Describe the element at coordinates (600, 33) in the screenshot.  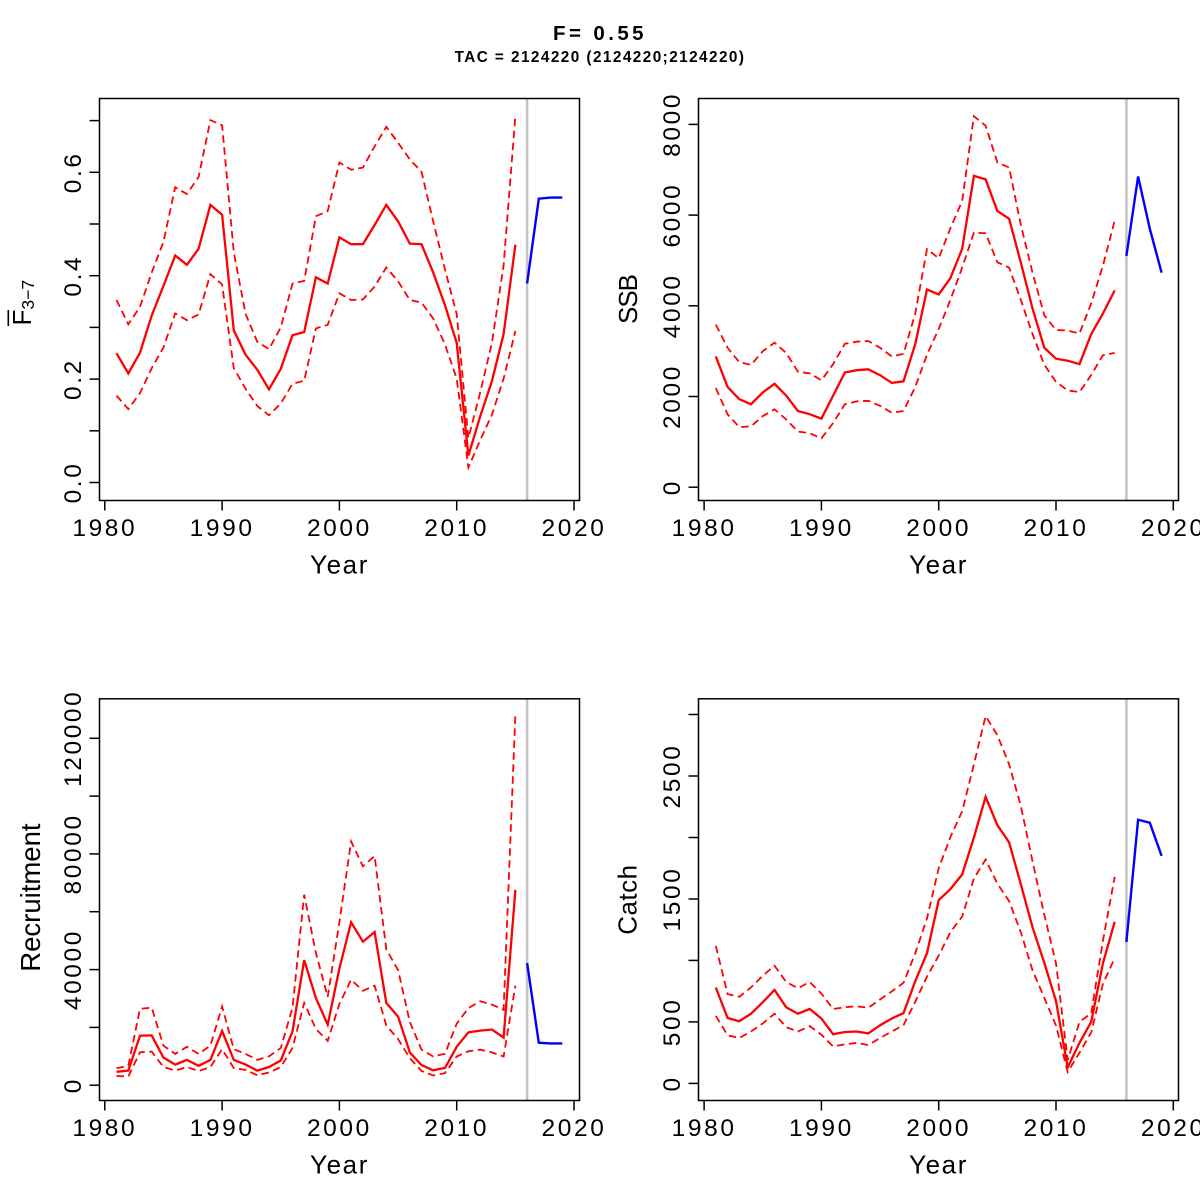
I see `svg-text: F= 0.55` at that location.